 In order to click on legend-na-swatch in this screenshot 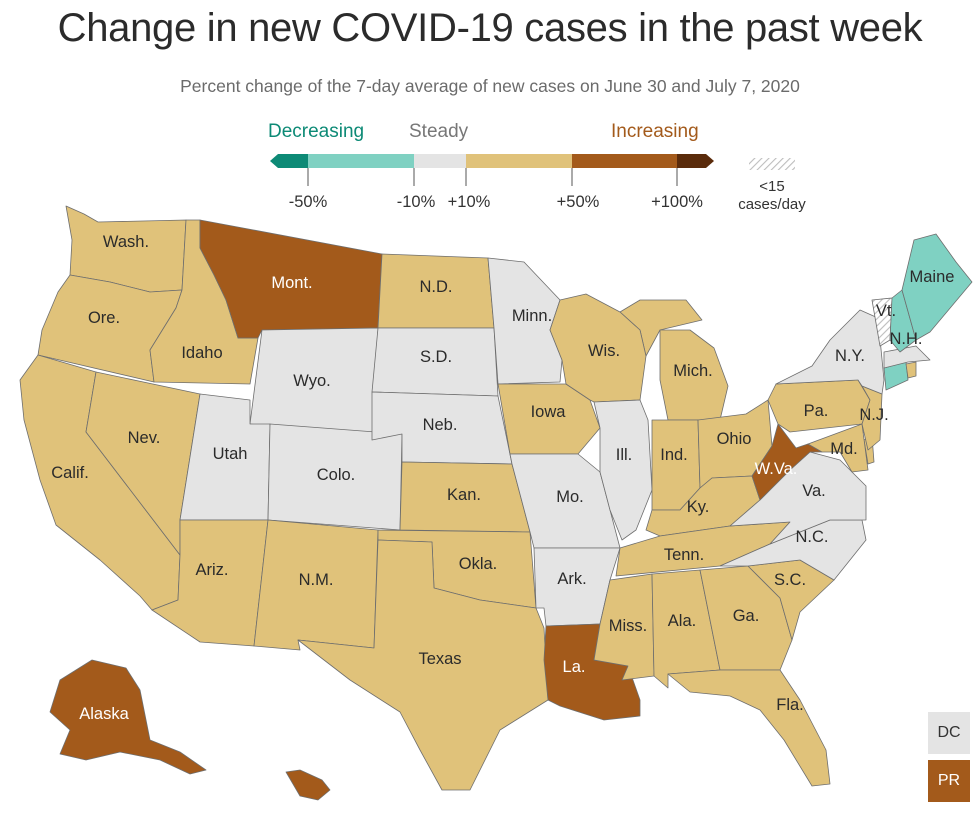, I will do `click(772, 164)`.